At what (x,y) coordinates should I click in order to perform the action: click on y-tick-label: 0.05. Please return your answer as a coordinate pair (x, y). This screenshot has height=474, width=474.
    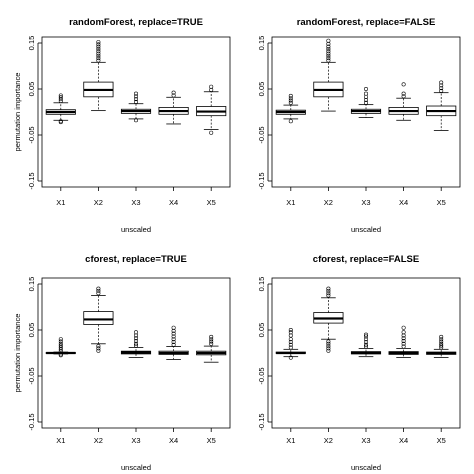
    Looking at the image, I should click on (31, 89).